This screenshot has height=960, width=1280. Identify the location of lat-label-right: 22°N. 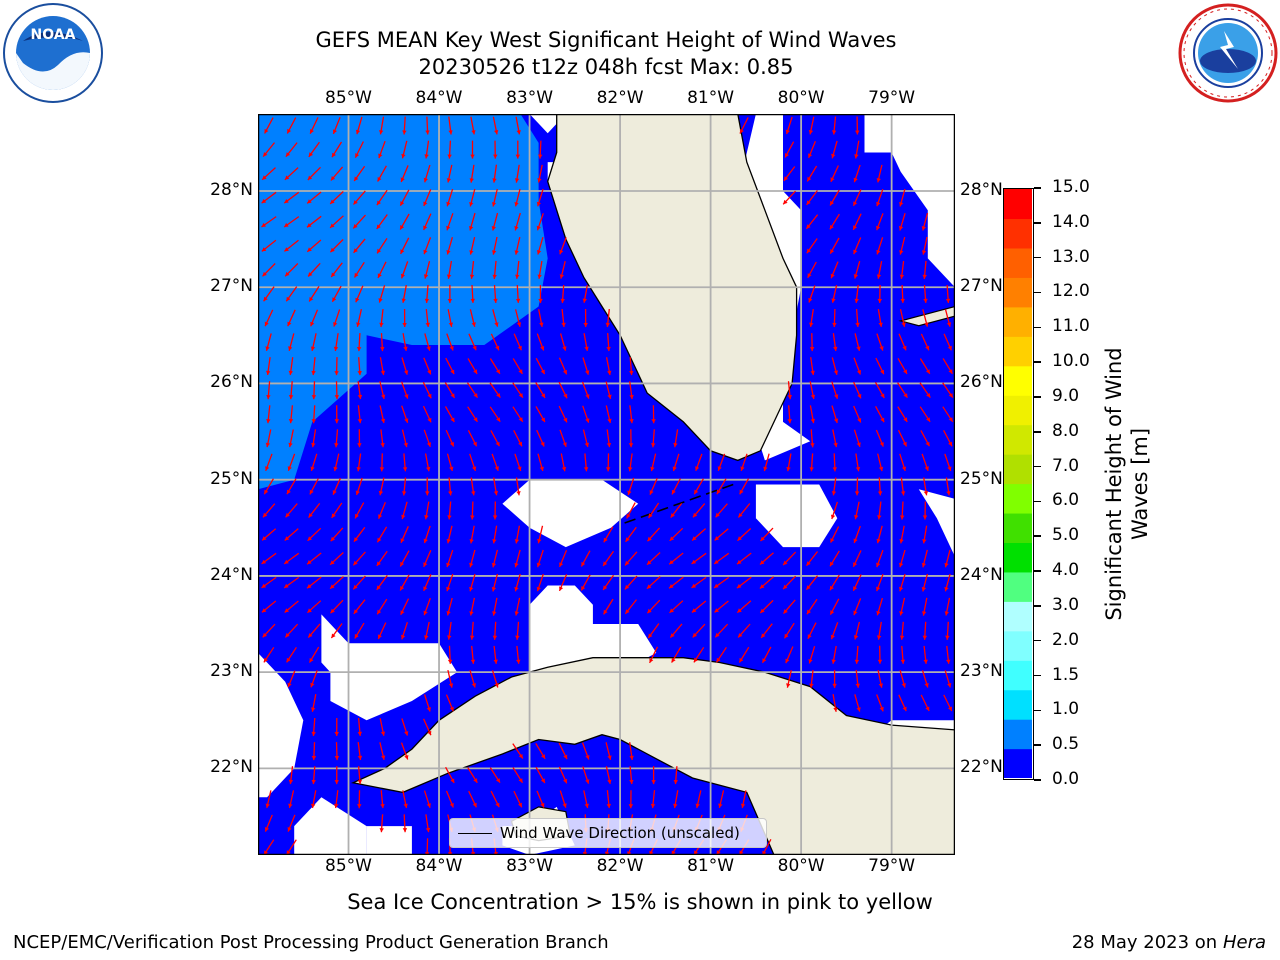
(981, 767).